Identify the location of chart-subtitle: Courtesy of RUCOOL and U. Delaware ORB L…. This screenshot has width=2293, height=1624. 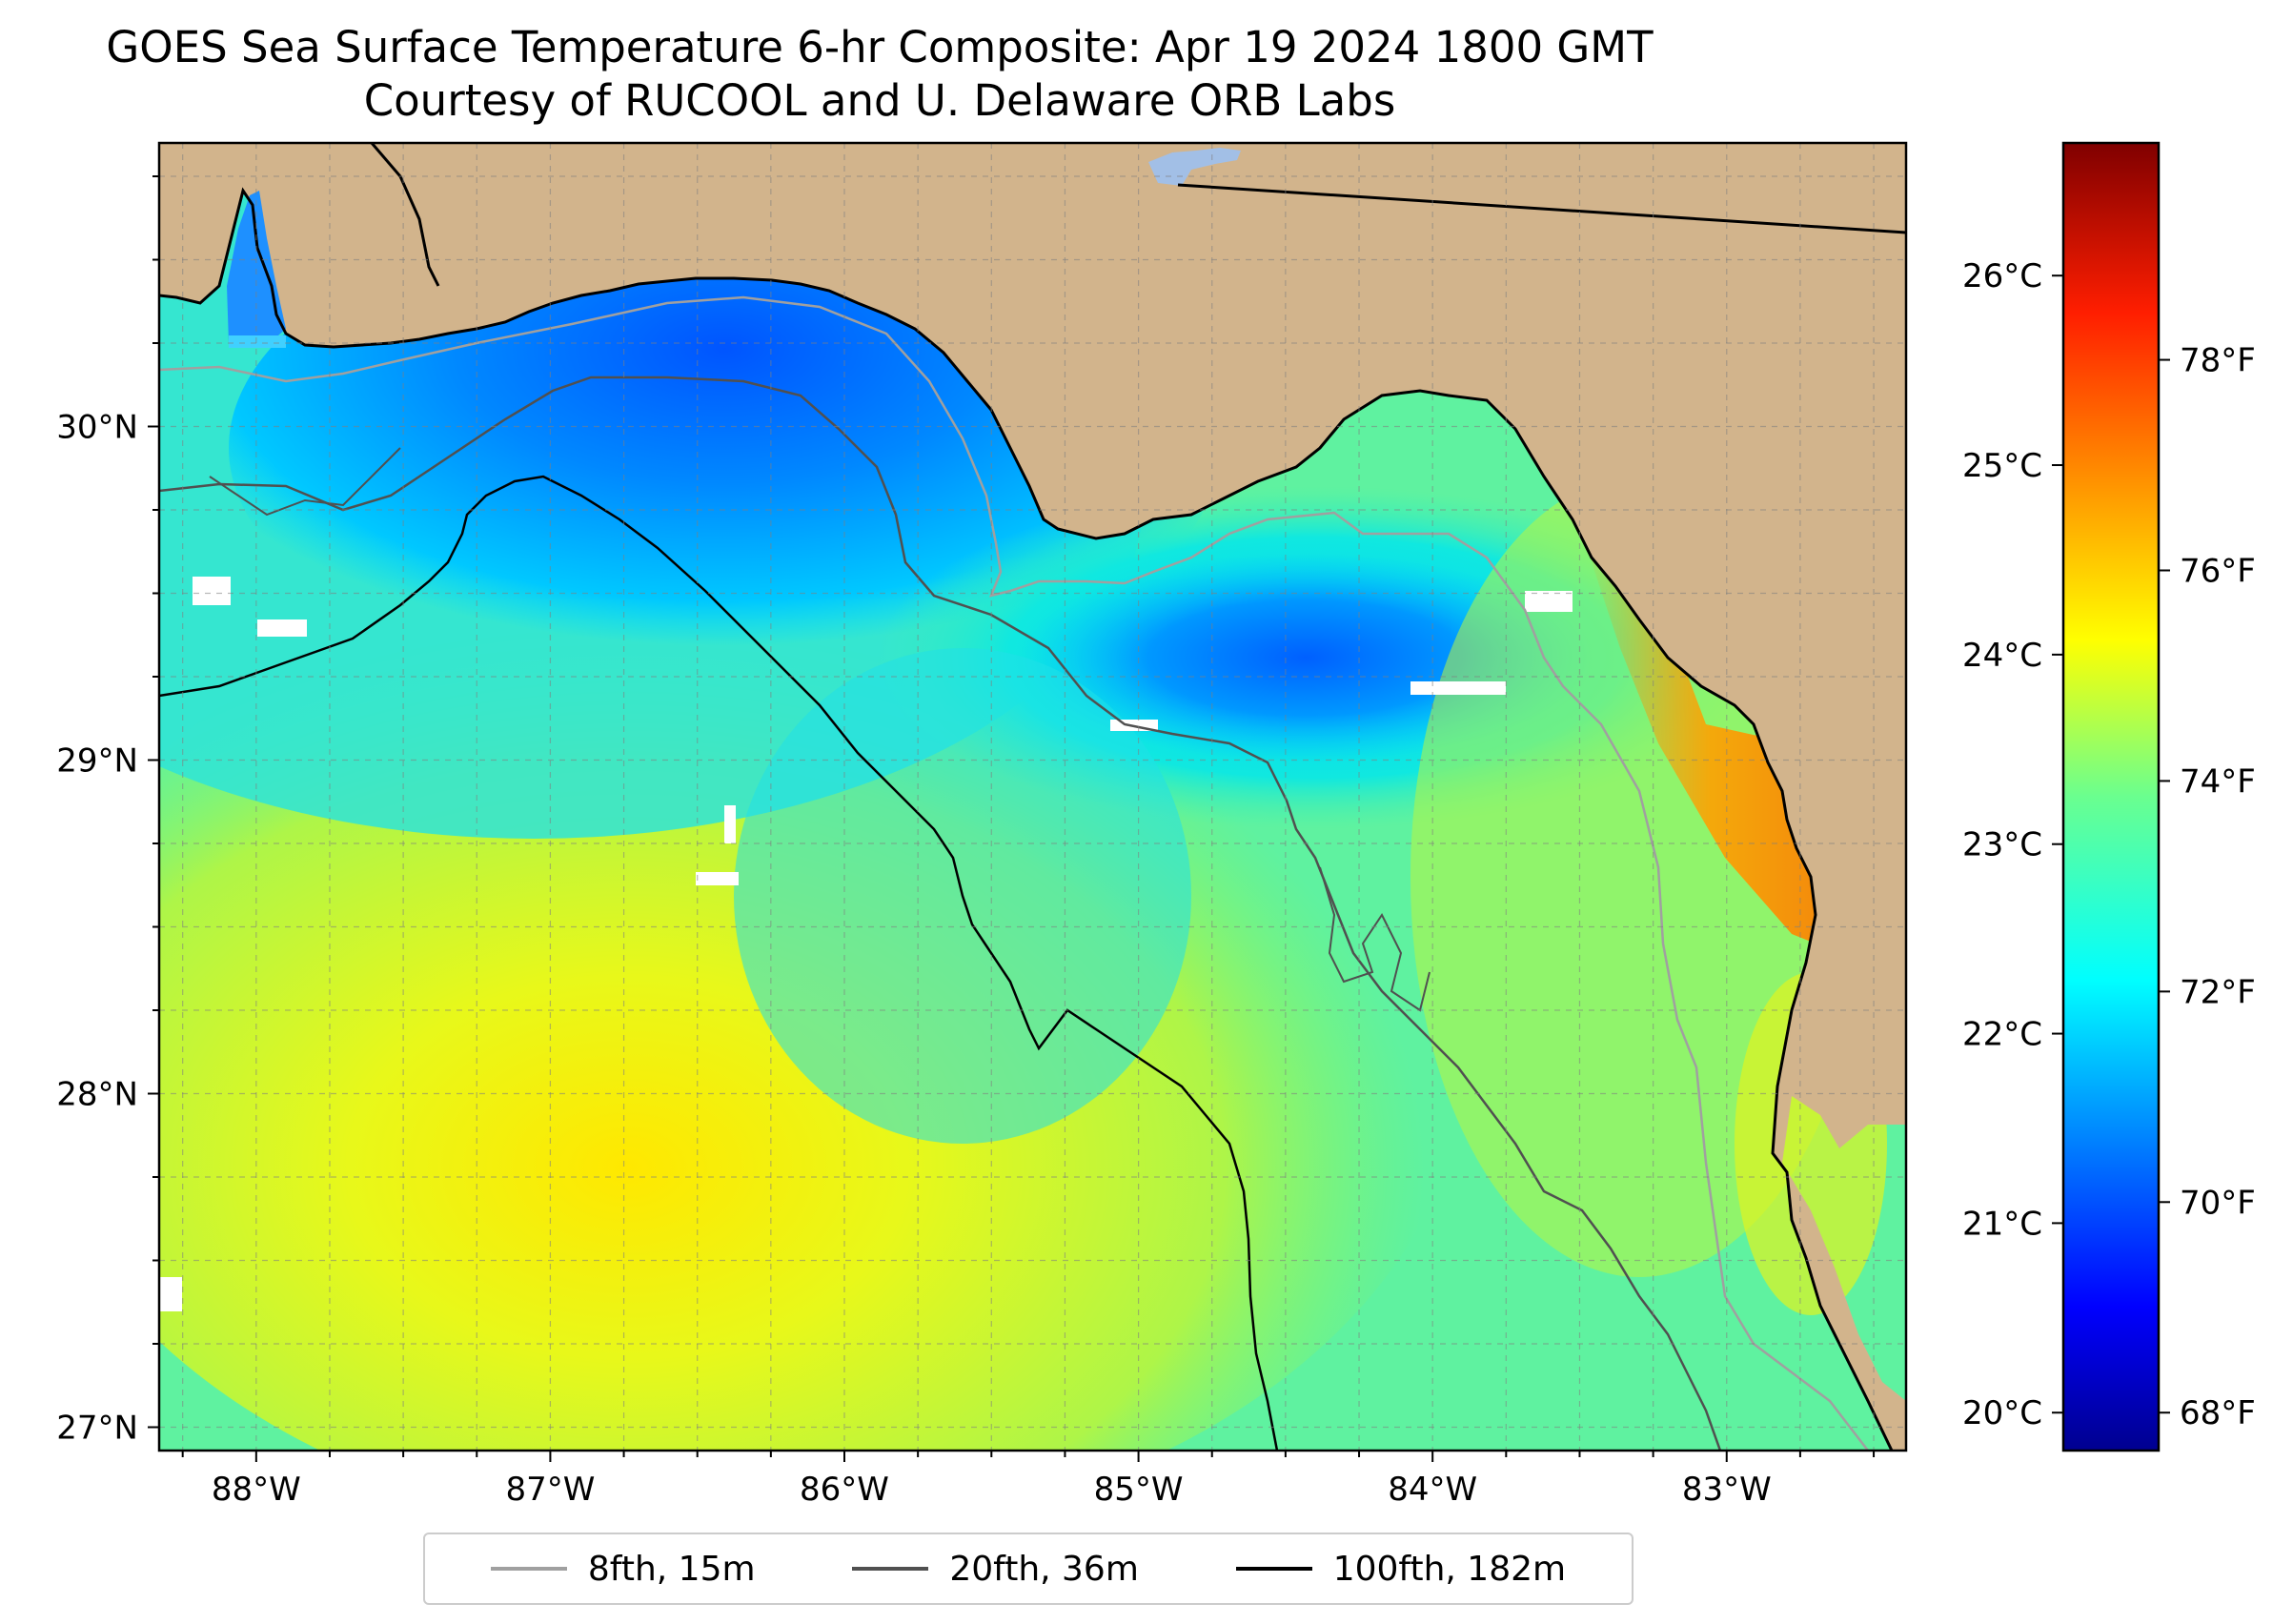
(880, 100).